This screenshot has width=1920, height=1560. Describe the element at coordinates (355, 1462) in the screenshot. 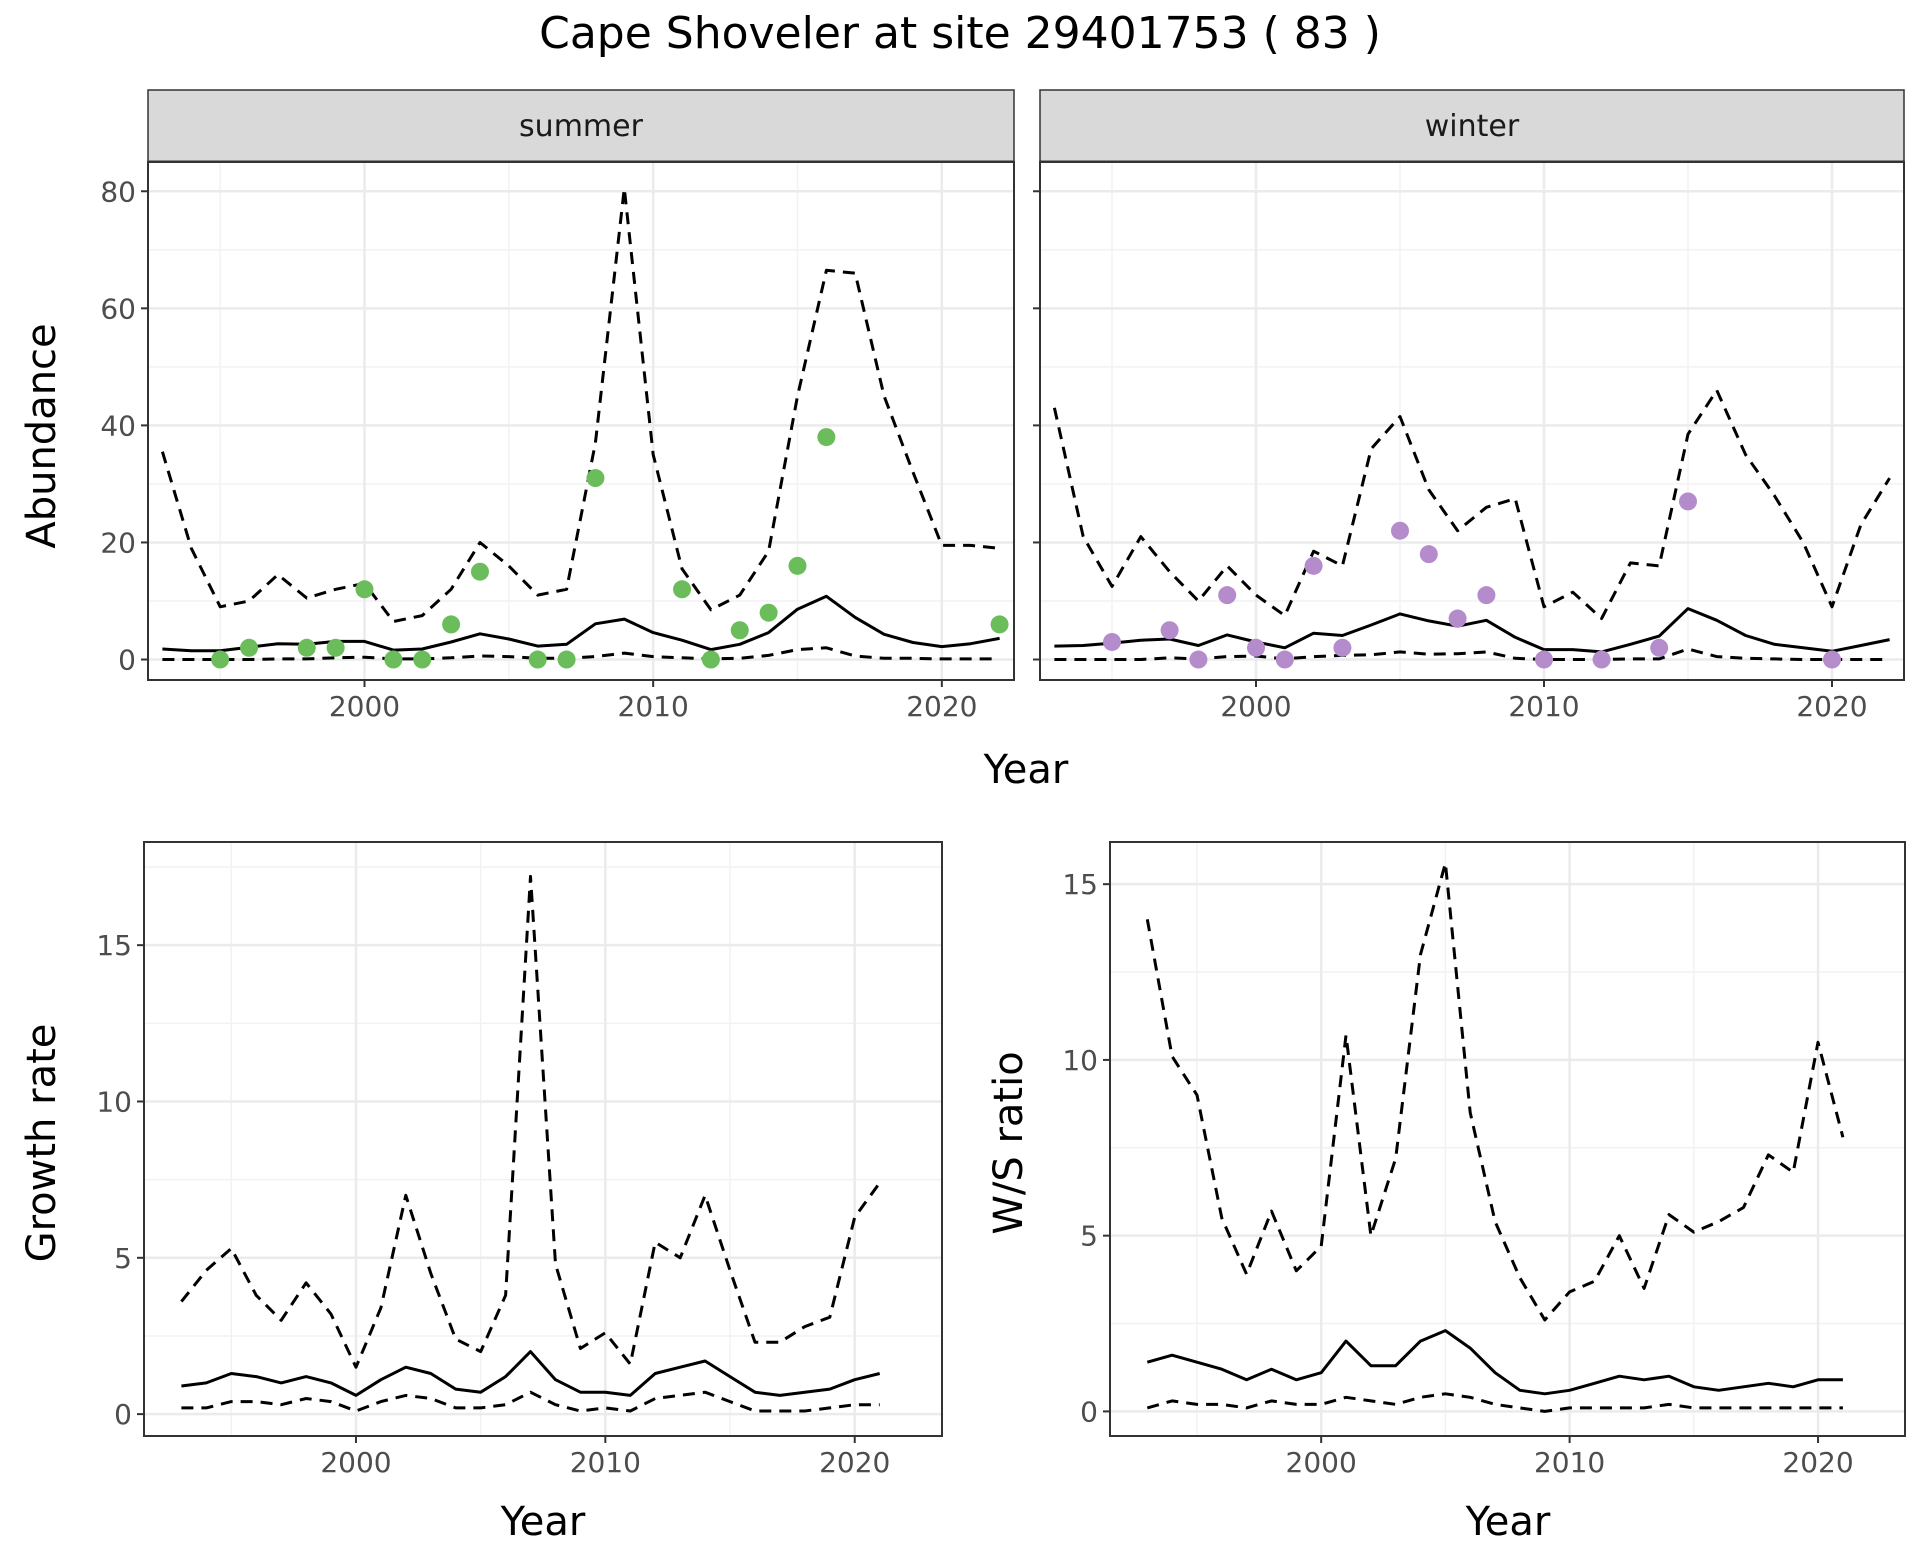

I see `growth-x-tick-label: 2000` at that location.